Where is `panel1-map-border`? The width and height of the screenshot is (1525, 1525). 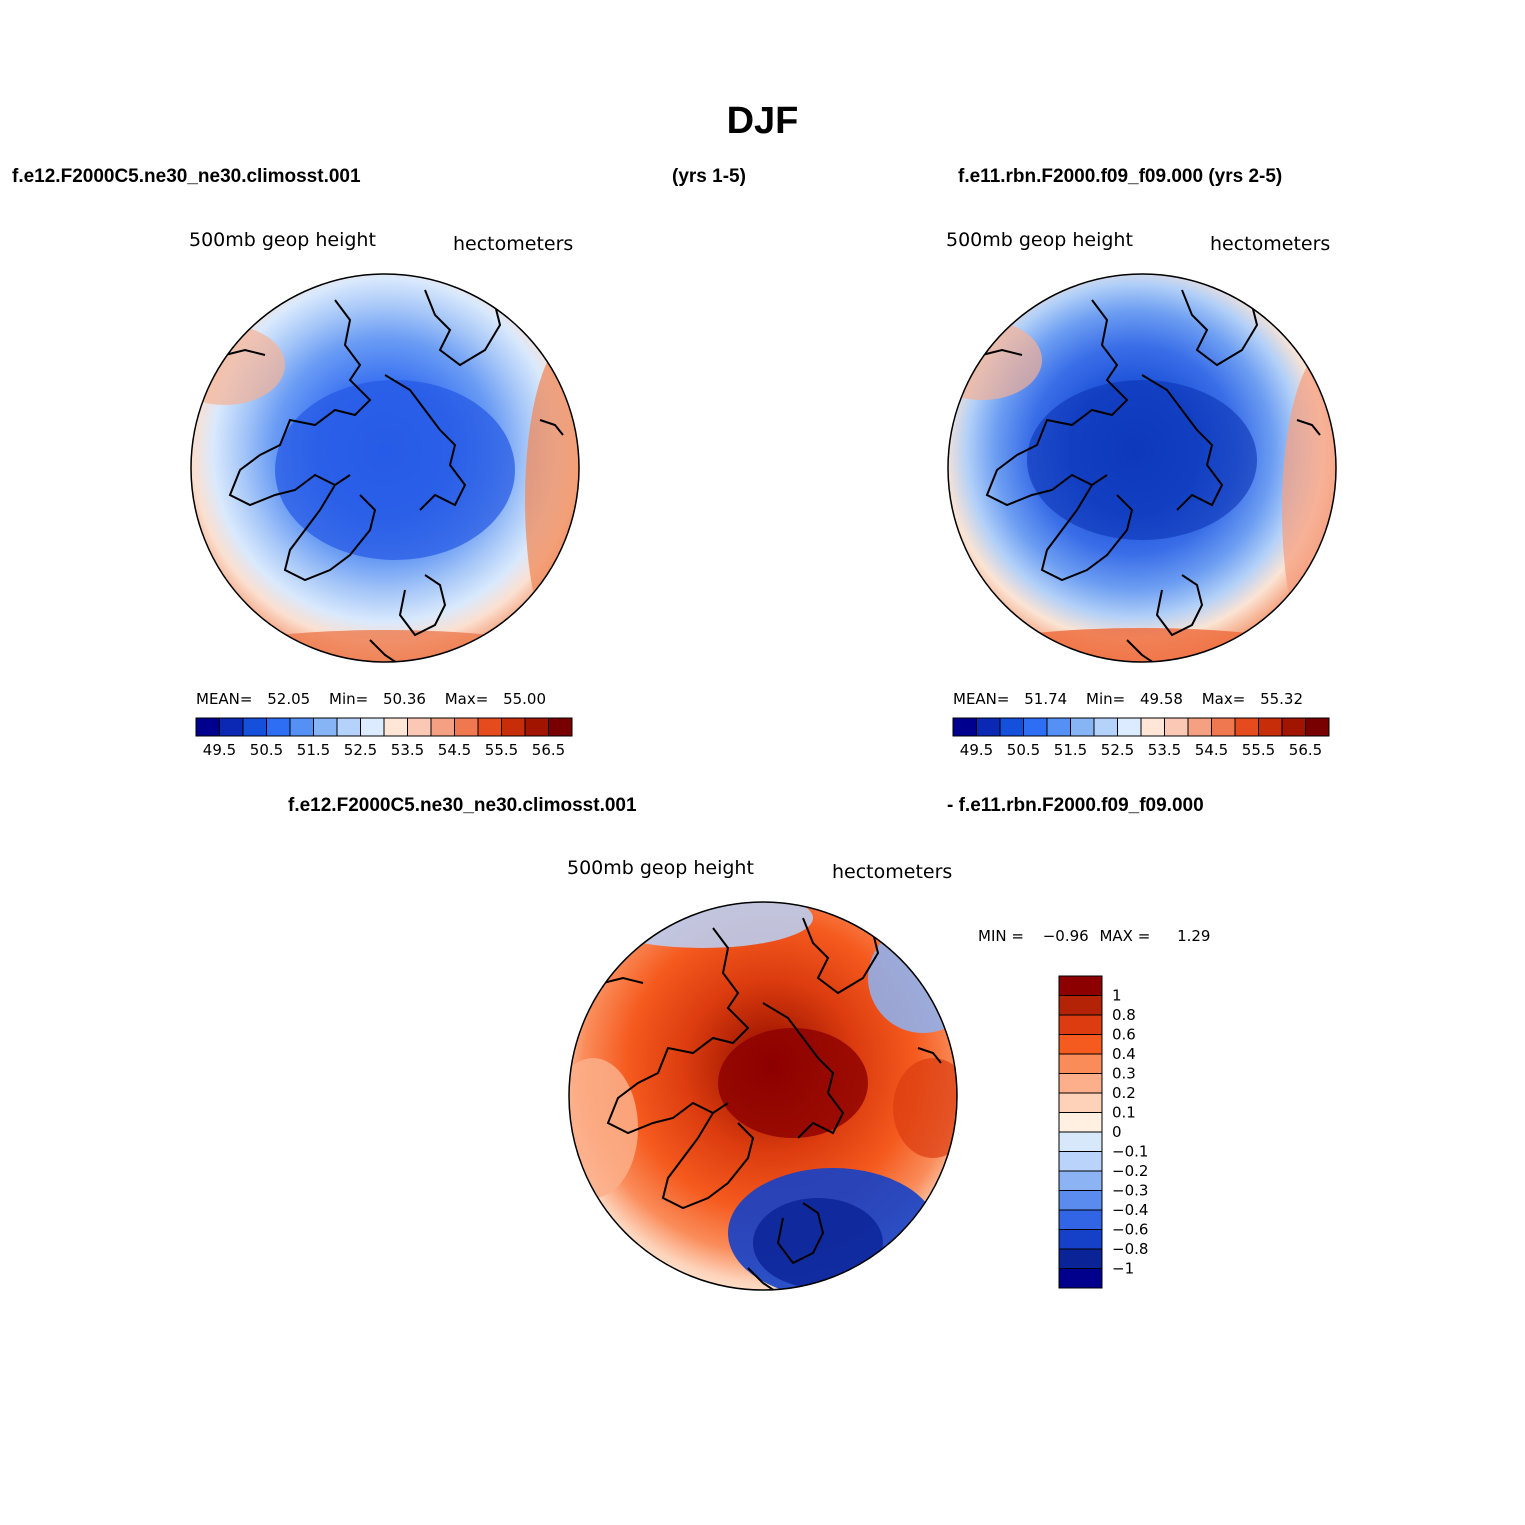 panel1-map-border is located at coordinates (385, 468).